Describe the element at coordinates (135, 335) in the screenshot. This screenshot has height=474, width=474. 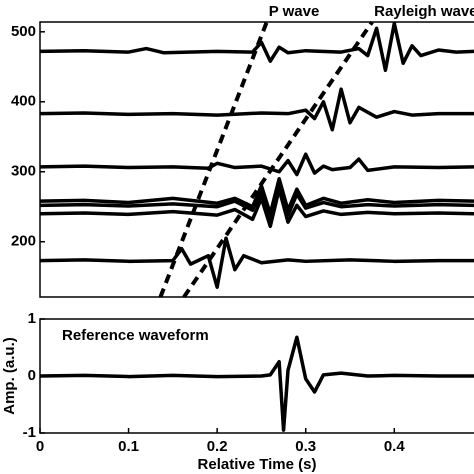
I see `annotation: Reference waveform` at that location.